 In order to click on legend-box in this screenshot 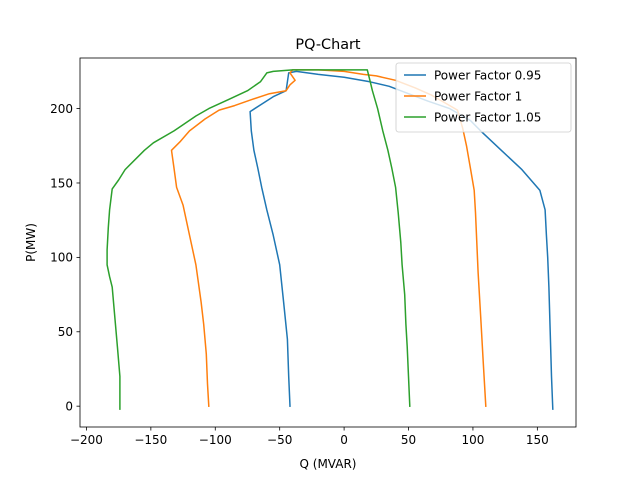, I will do `click(483, 97)`.